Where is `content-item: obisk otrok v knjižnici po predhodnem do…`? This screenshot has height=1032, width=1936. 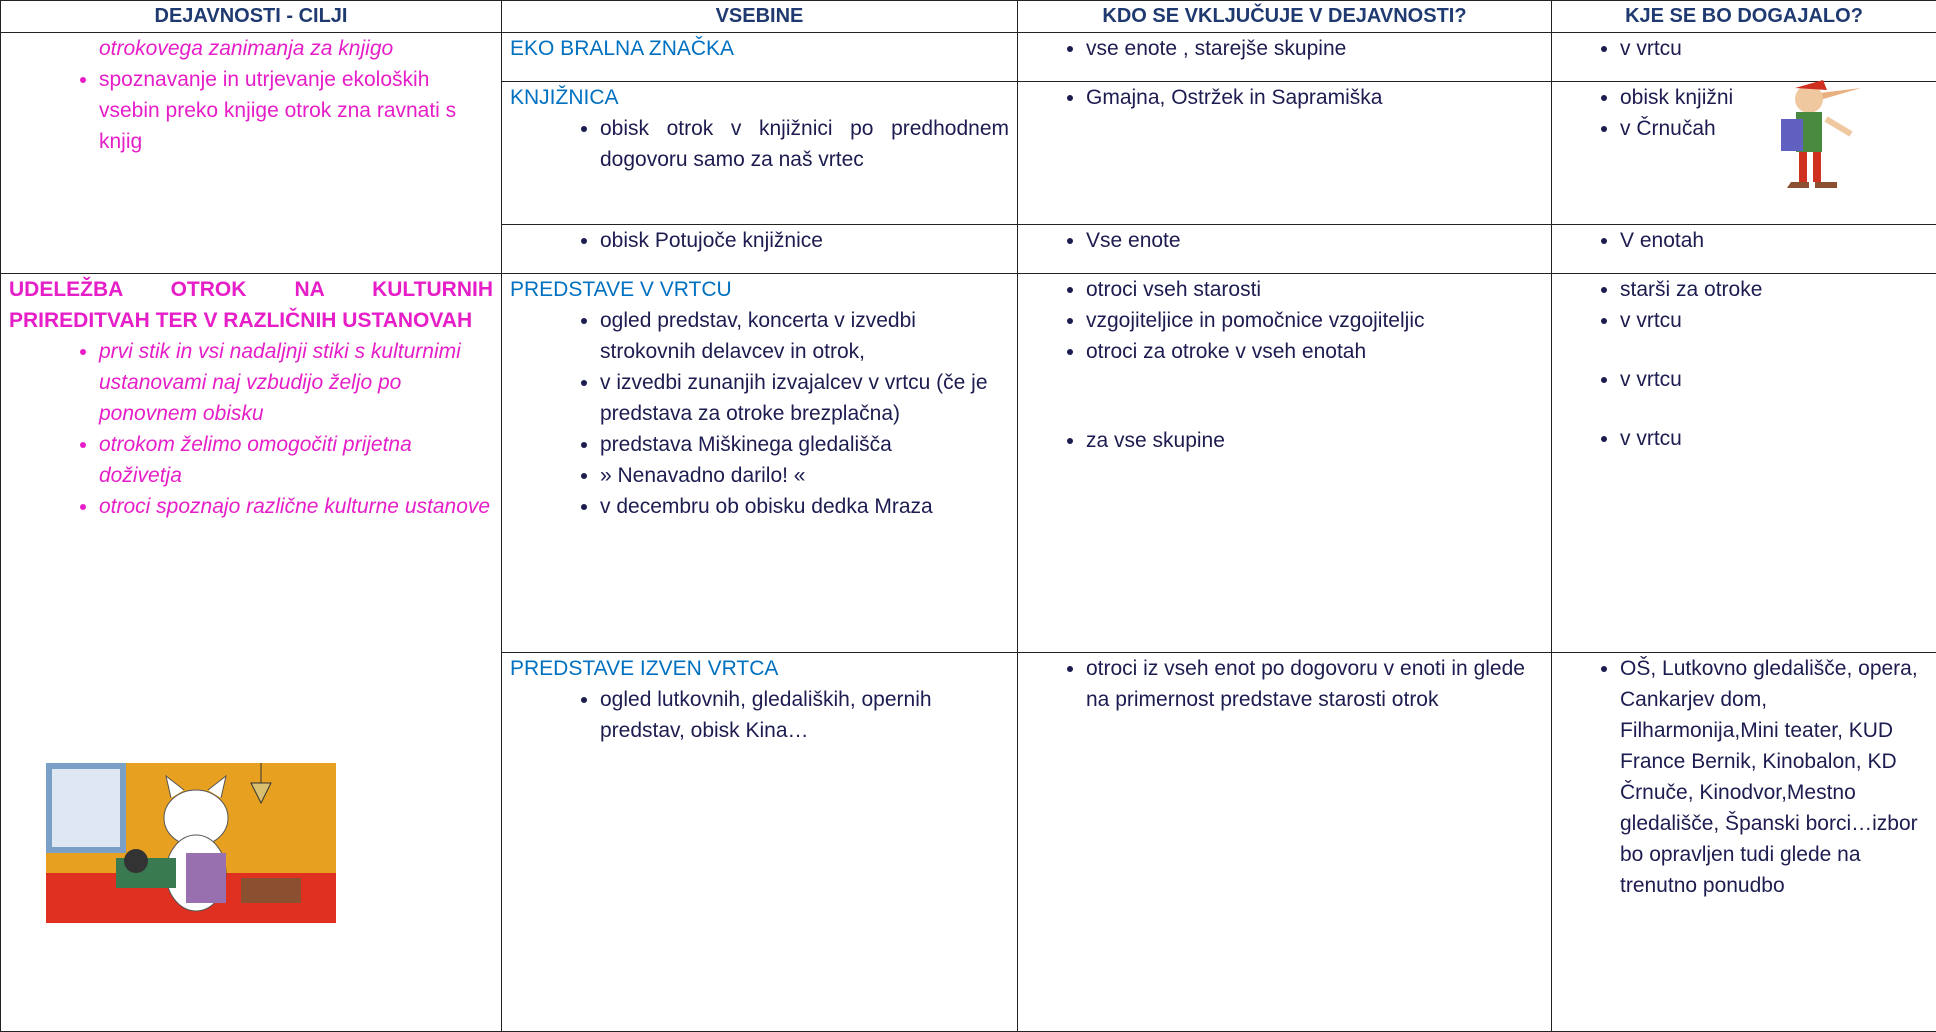 content-item: obisk otrok v knjižnici po predhodnem do… is located at coordinates (804, 144).